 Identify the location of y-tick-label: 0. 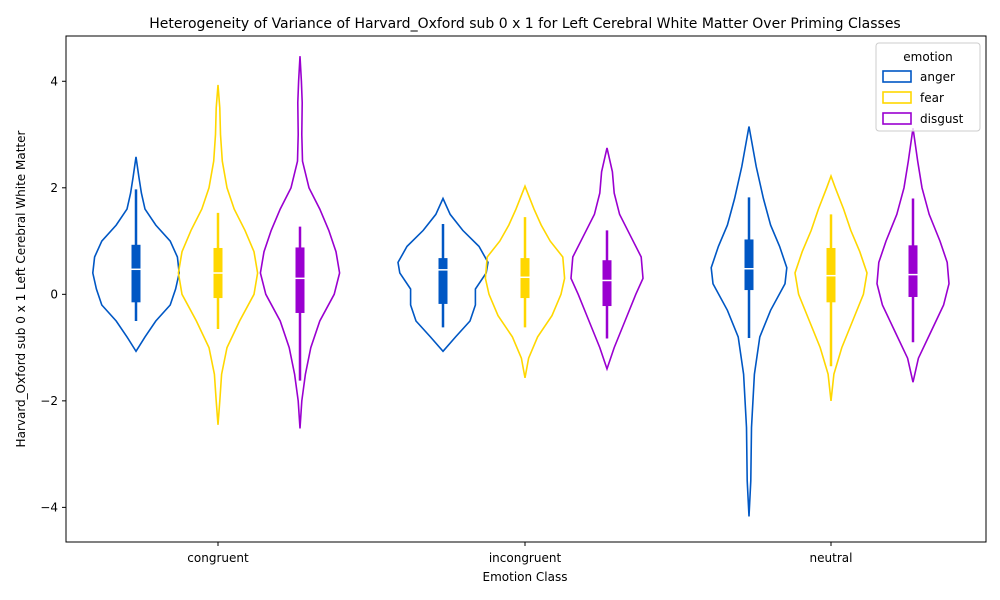
(54, 294).